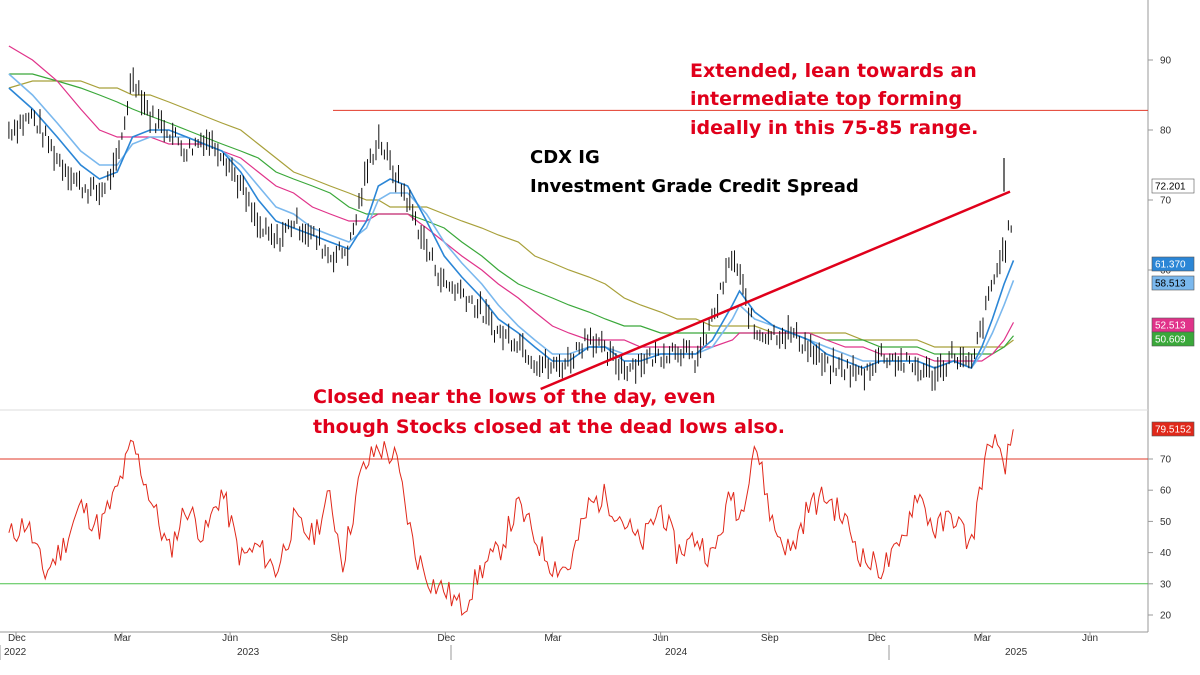 The image size is (1200, 675). Describe the element at coordinates (1166, 61) in the screenshot. I see `y-tick-label: 90` at that location.